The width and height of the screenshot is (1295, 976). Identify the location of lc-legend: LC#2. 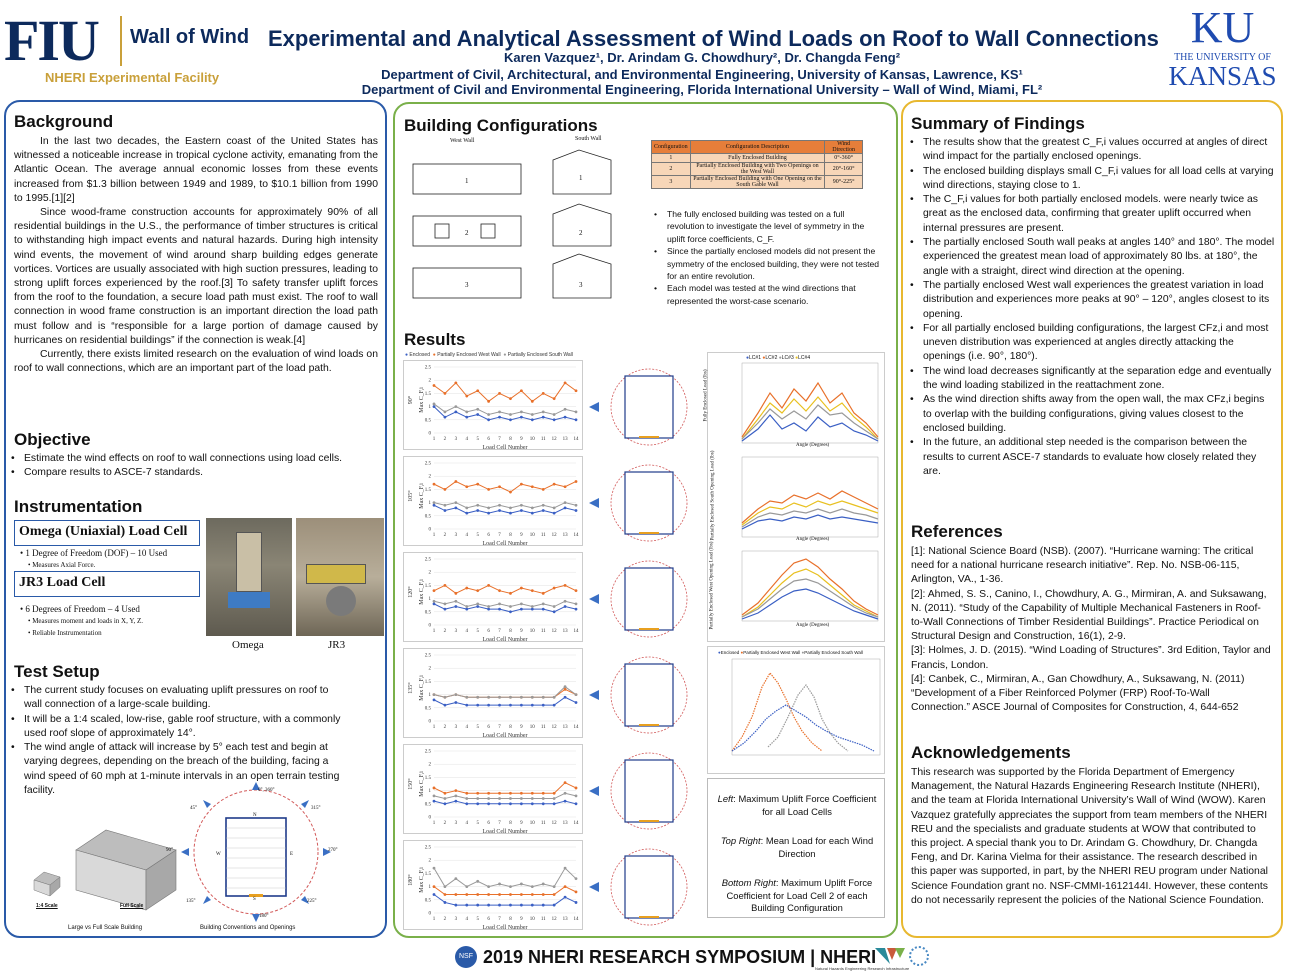
(771, 358).